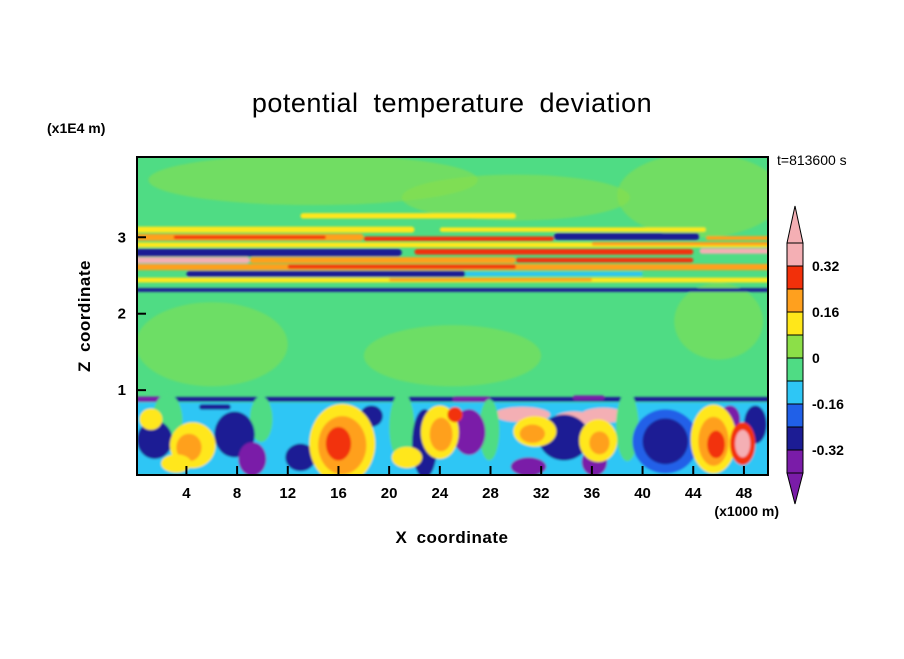 This screenshot has width=904, height=659. Describe the element at coordinates (693, 493) in the screenshot. I see `x-tick-label: 44` at that location.